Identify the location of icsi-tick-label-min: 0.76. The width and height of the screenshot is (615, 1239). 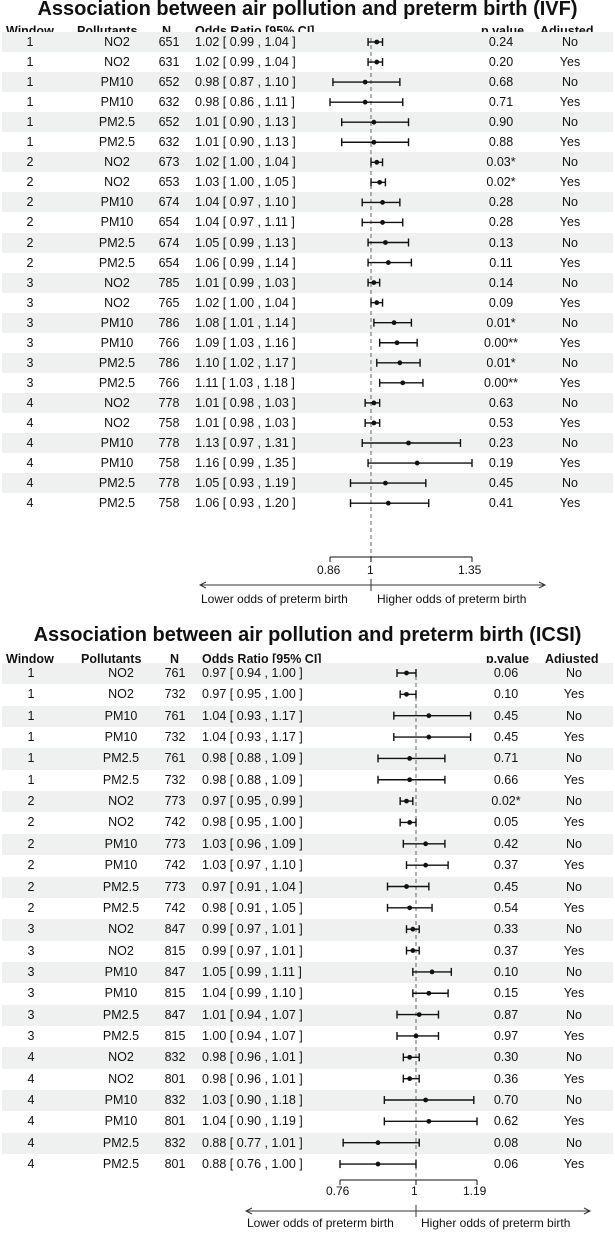
(338, 1191).